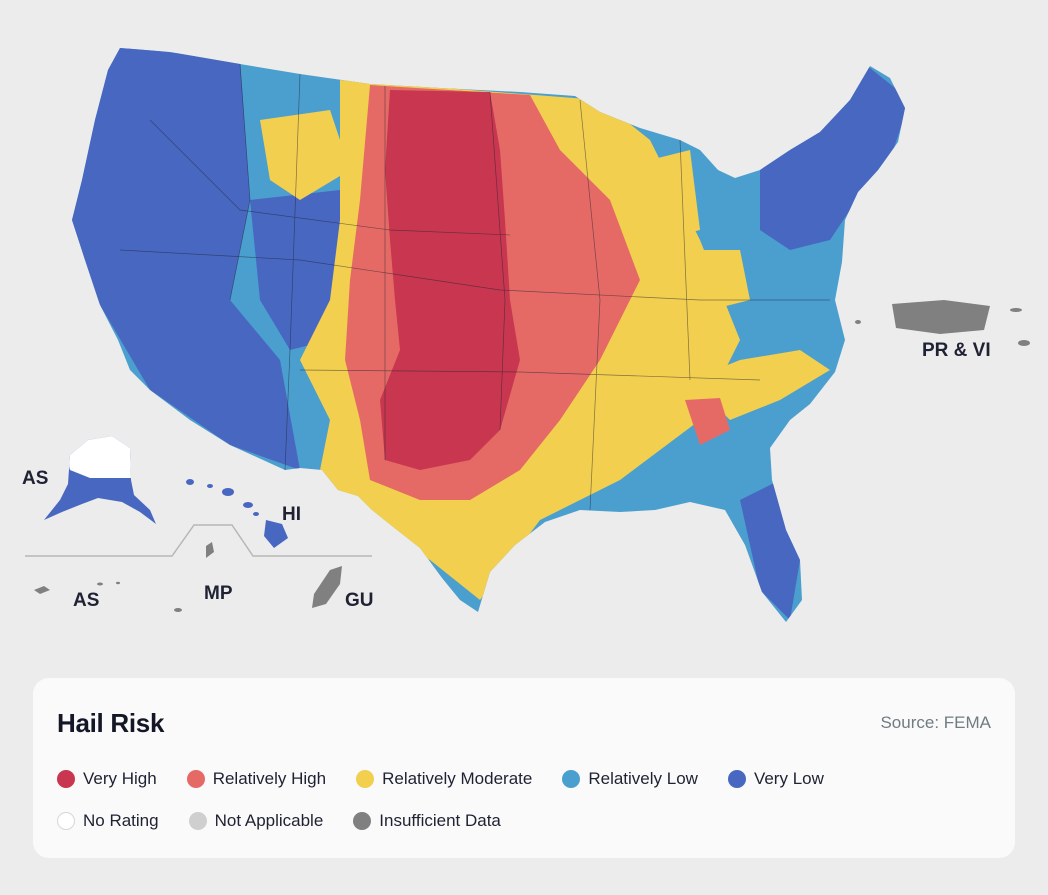 This screenshot has width=1048, height=895. What do you see at coordinates (195, 779) in the screenshot?
I see `swatch-relatively-high-icon` at bounding box center [195, 779].